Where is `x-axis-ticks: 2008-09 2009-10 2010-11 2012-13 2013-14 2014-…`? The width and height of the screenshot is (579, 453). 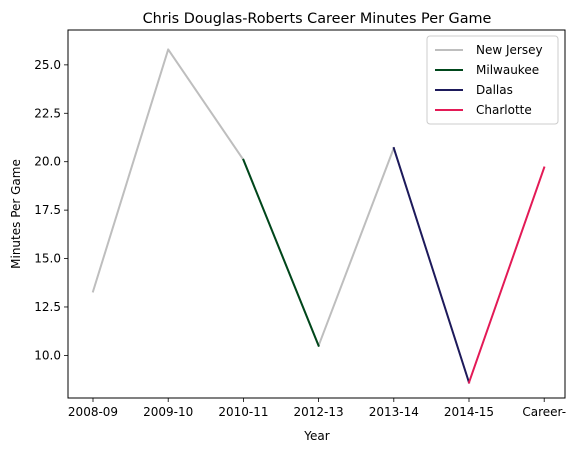 x-axis-ticks: 2008-09 2009-10 2010-11 2012-13 2013-14 2014-… is located at coordinates (317, 408).